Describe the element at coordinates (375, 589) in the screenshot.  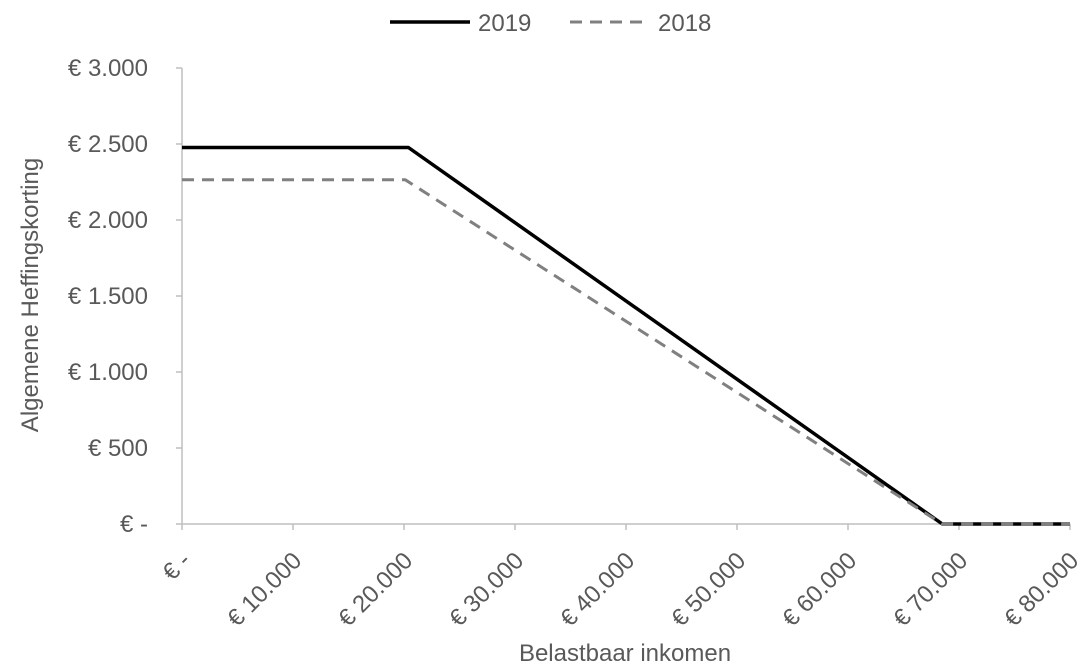
I see `x-tick-label: € 20.000` at that location.